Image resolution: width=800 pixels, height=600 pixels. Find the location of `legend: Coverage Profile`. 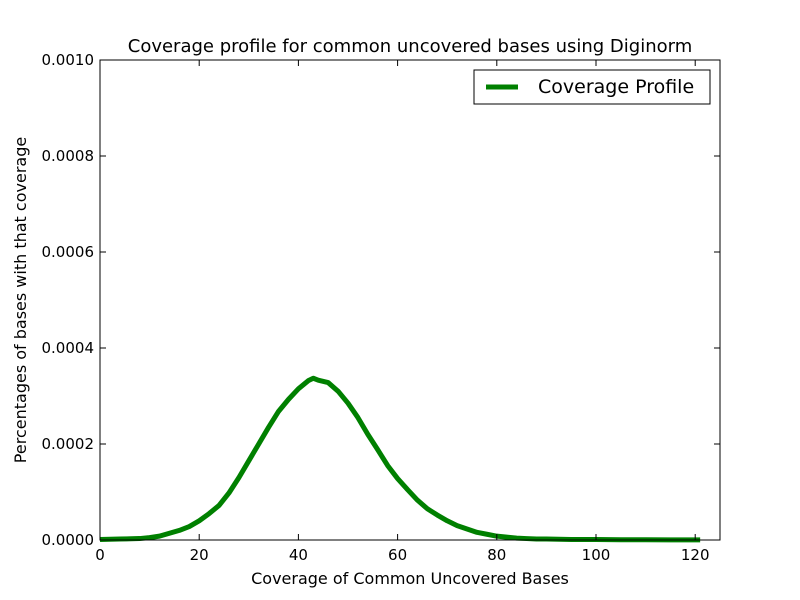

legend: Coverage Profile is located at coordinates (592, 87).